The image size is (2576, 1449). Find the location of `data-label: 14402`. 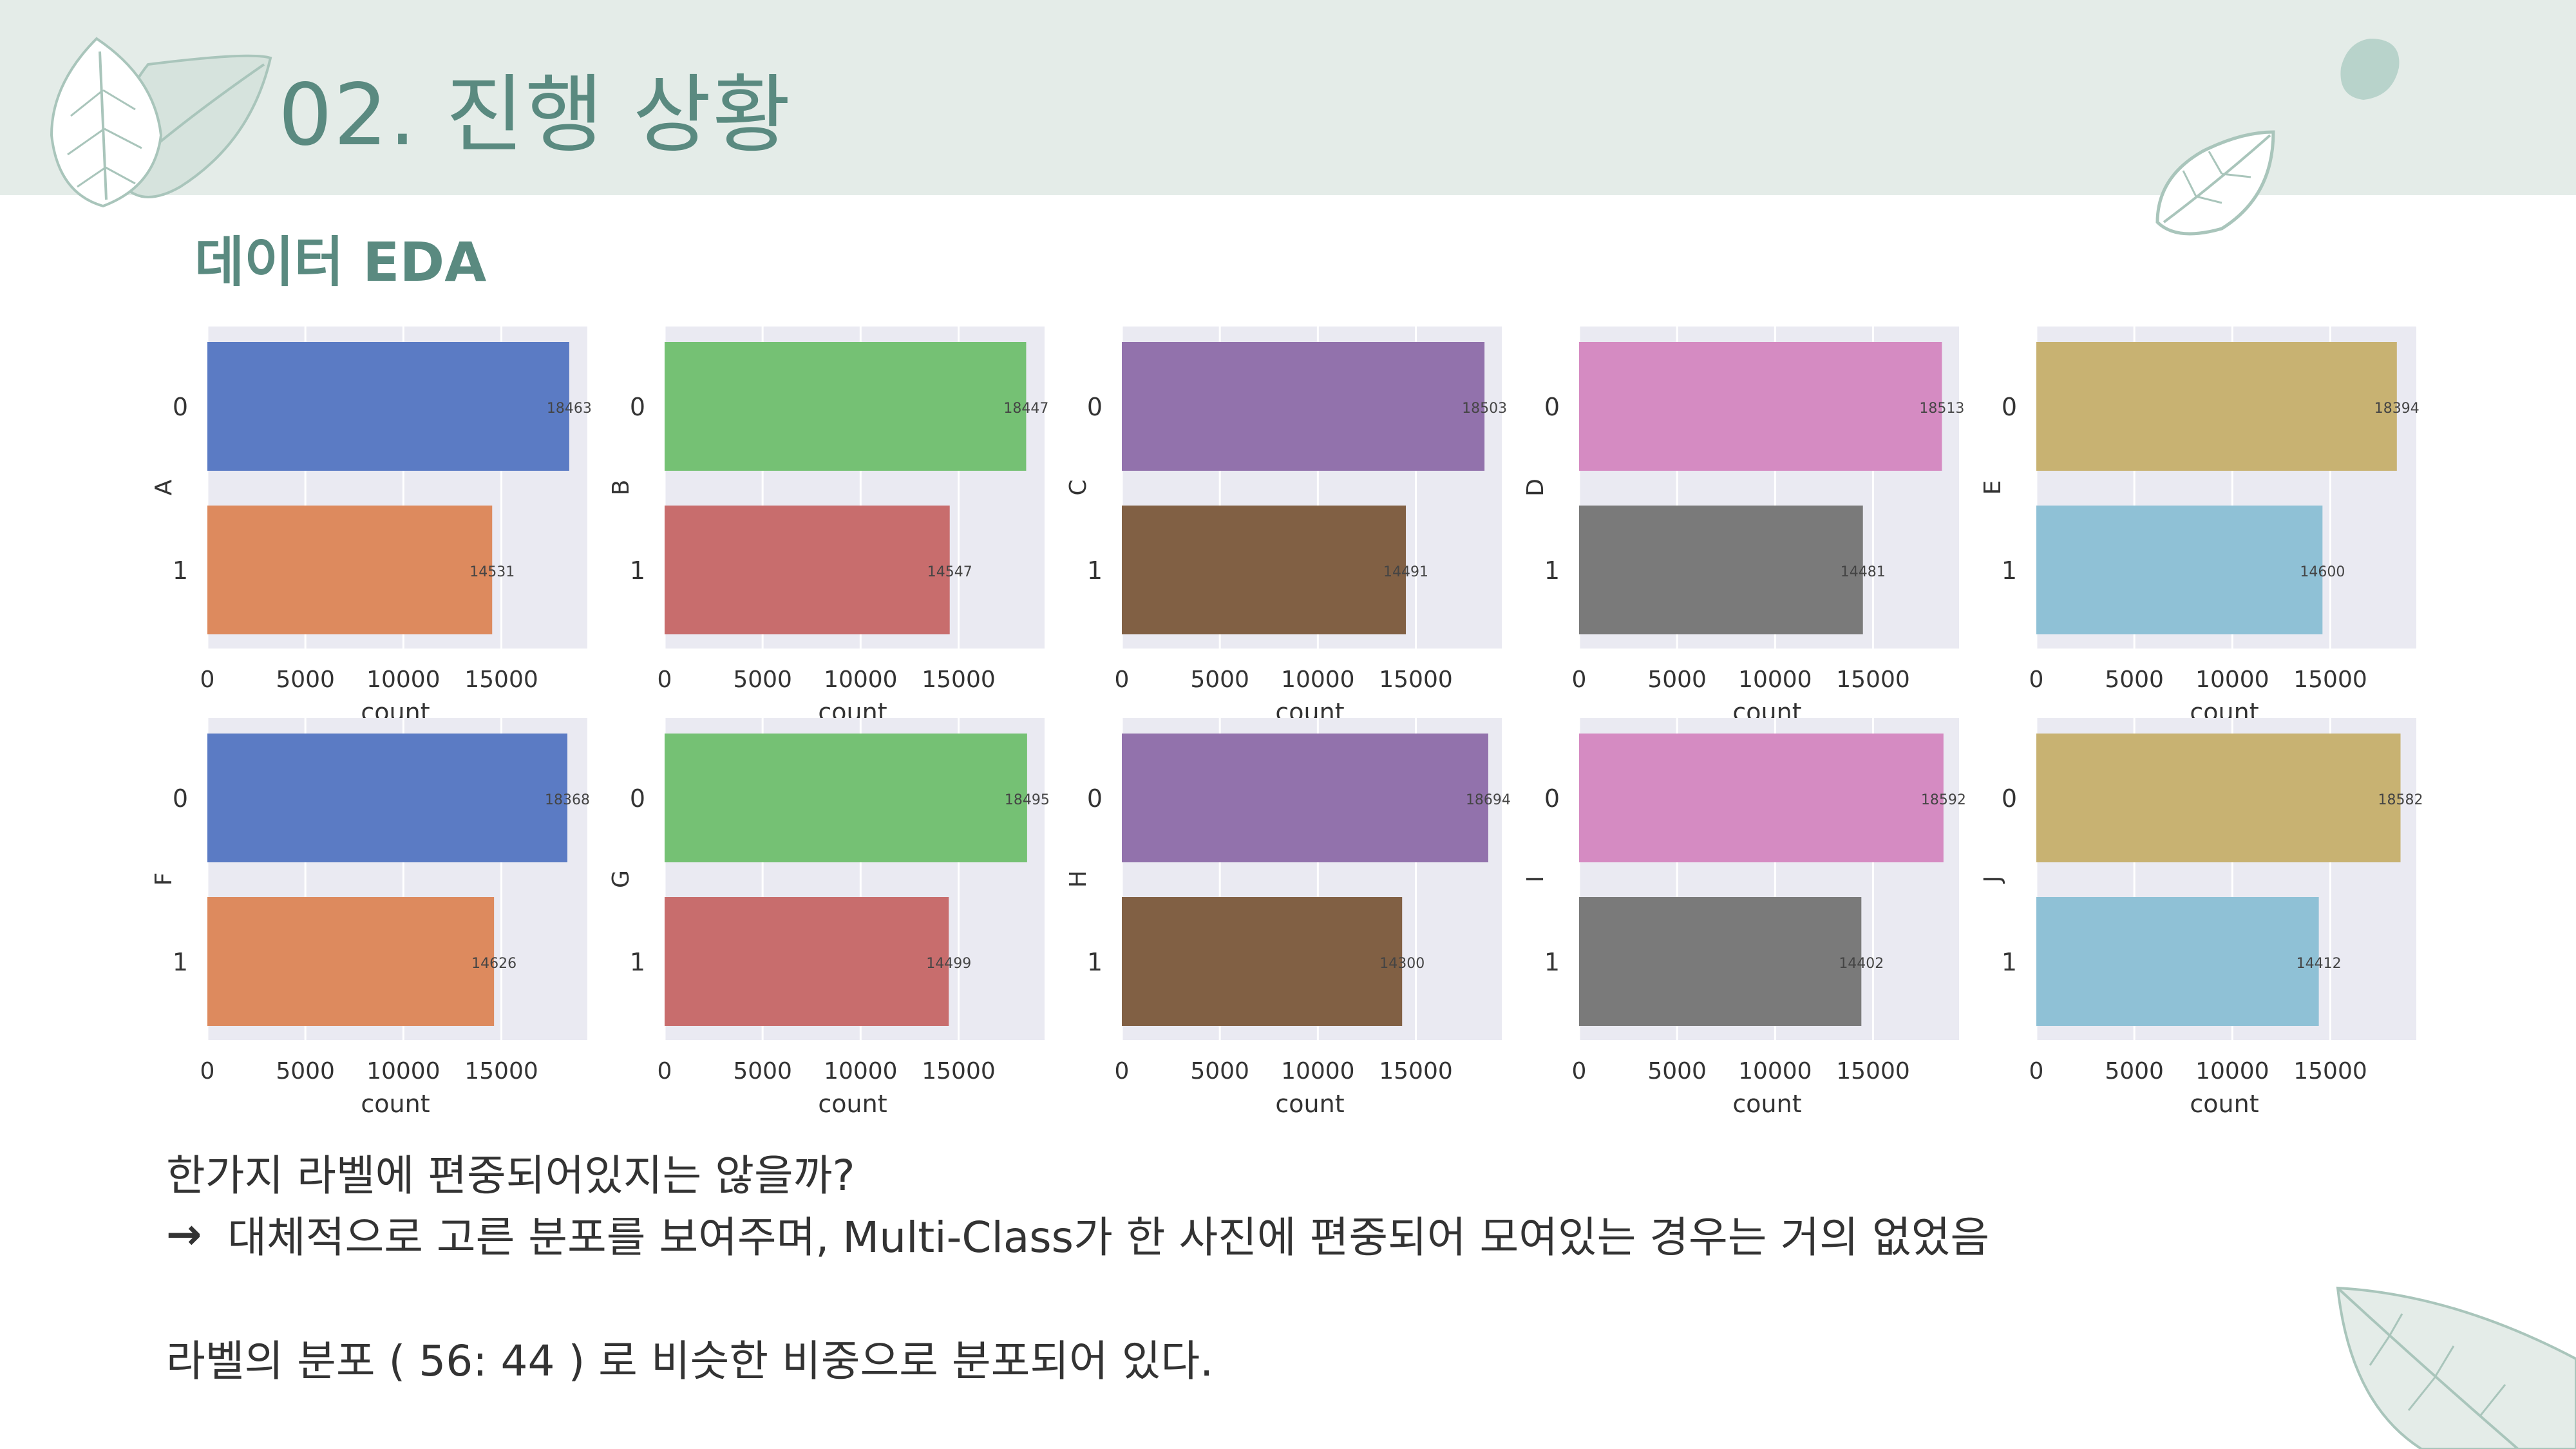

data-label: 14402 is located at coordinates (1861, 964).